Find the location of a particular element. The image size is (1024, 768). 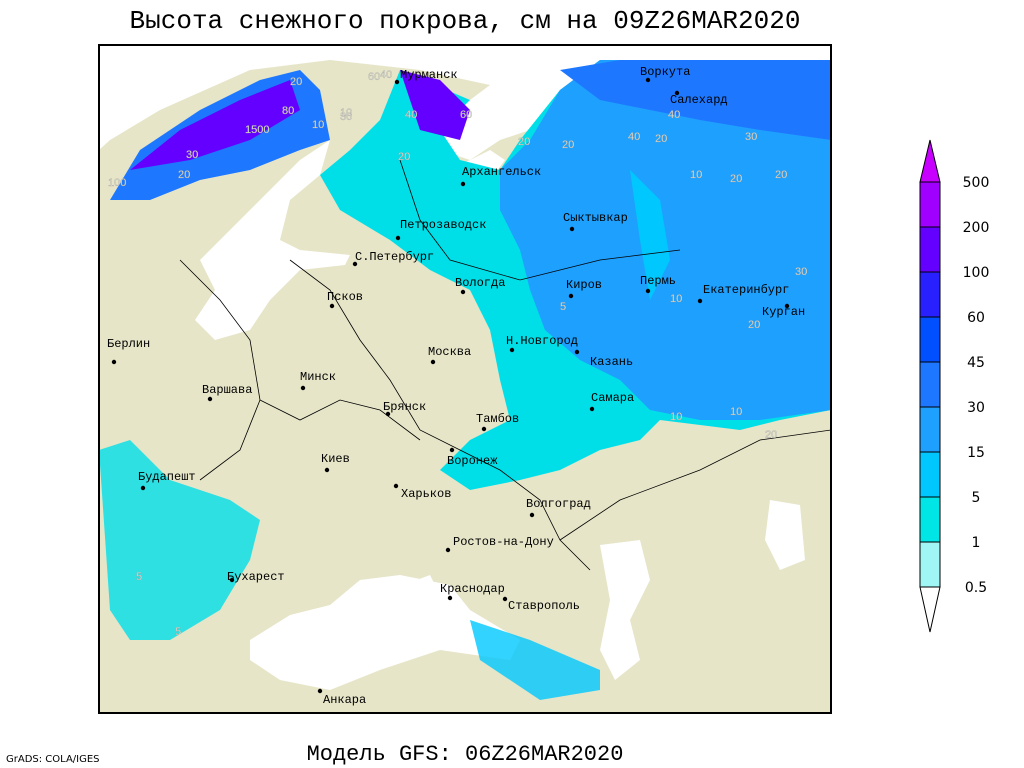

snow-deep-blue is located at coordinates (695, 100).